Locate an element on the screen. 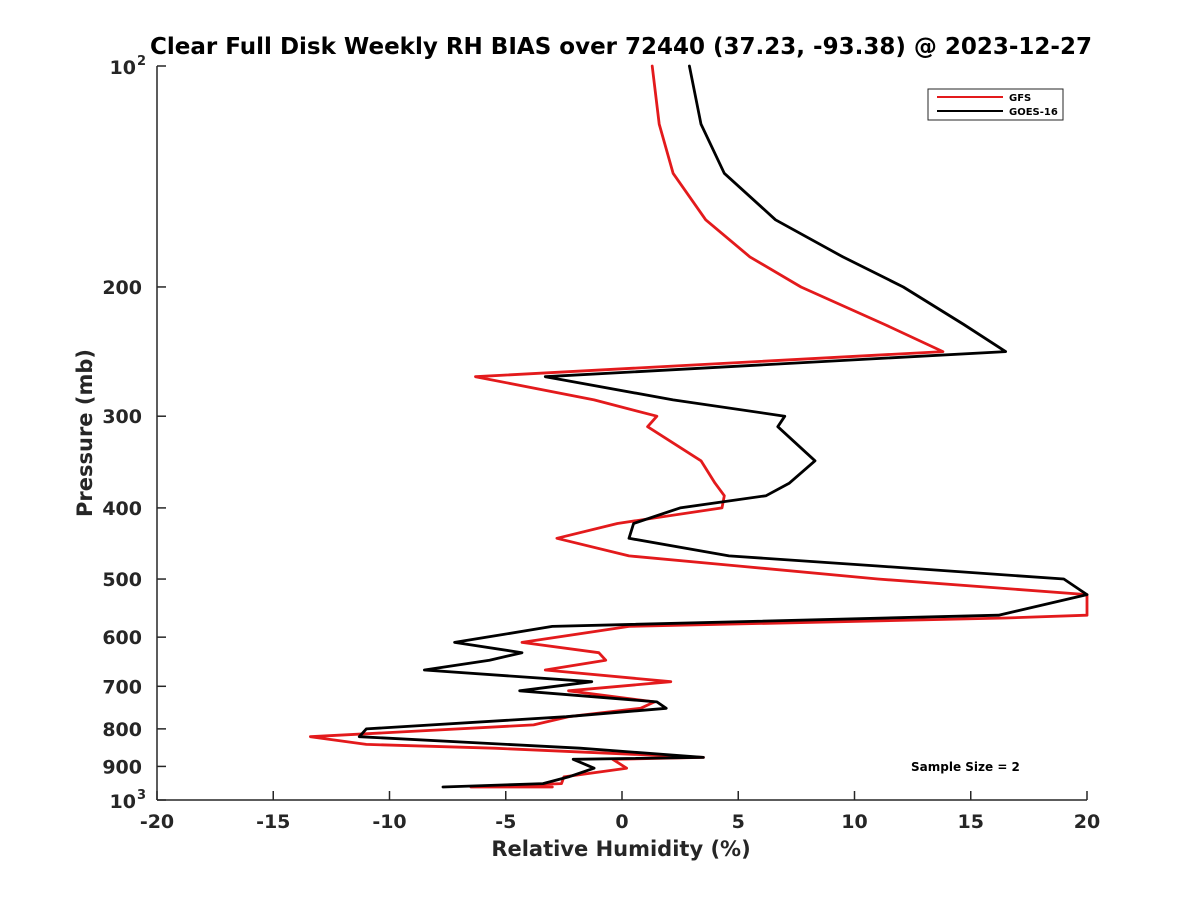  y-tick-label: 500 is located at coordinates (122, 580).